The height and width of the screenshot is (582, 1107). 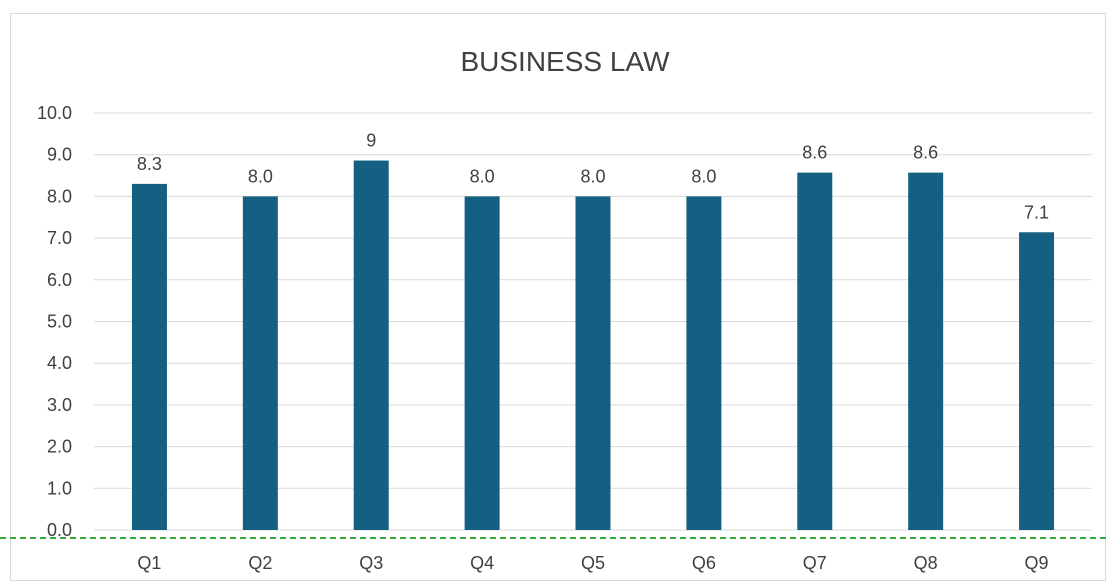 I want to click on y-tick-label: 10.0, so click(x=54, y=113).